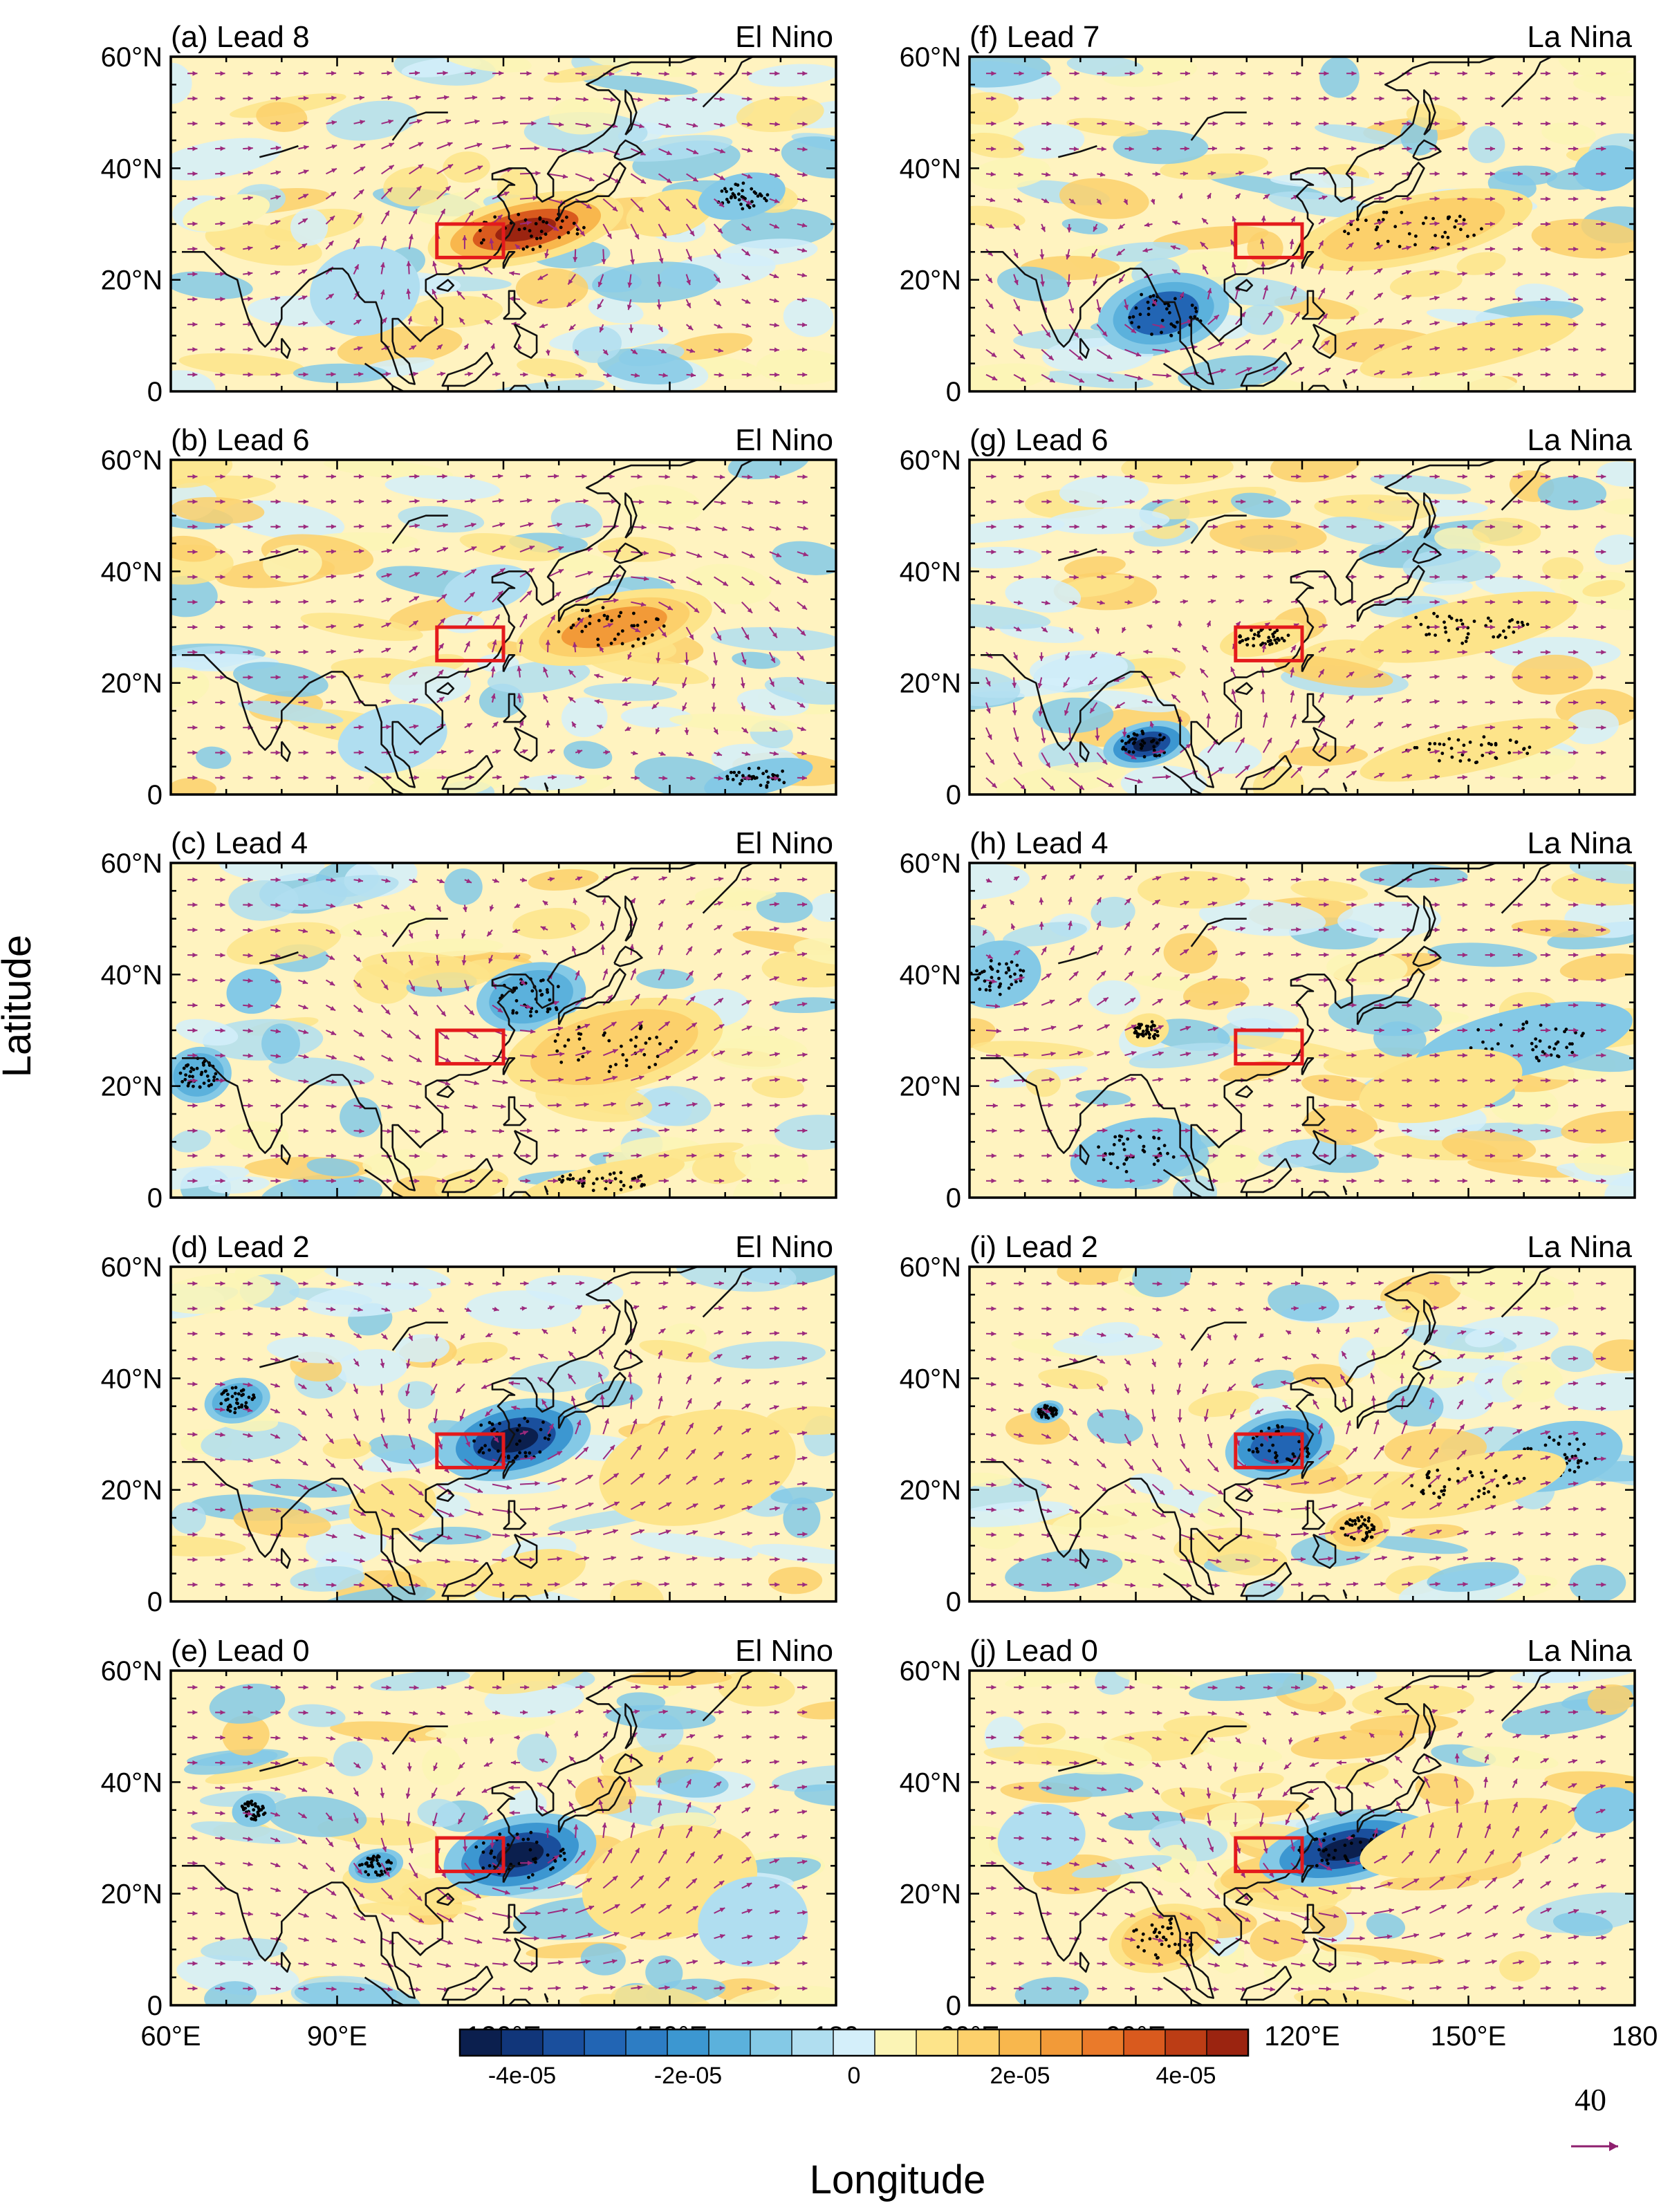 The width and height of the screenshot is (1670, 2212). I want to click on lat-tick-label: 20°N, so click(930, 684).